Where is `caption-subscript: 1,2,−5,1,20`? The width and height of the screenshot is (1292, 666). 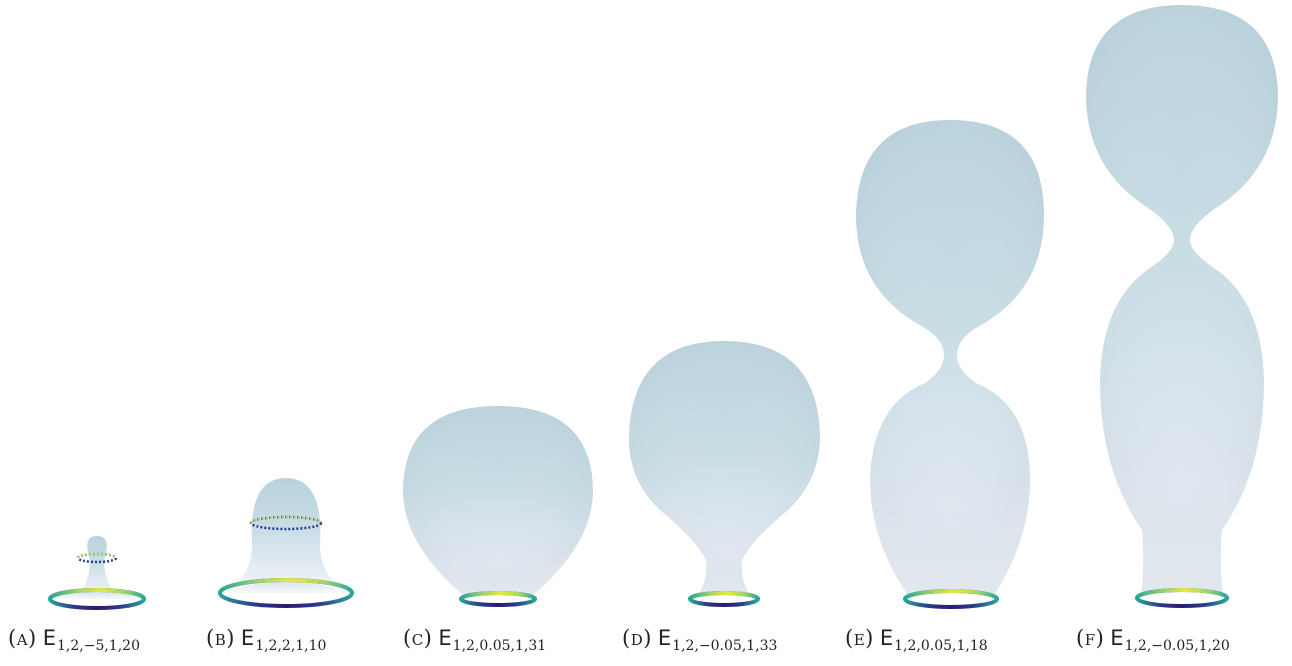 caption-subscript: 1,2,−5,1,20 is located at coordinates (98, 646).